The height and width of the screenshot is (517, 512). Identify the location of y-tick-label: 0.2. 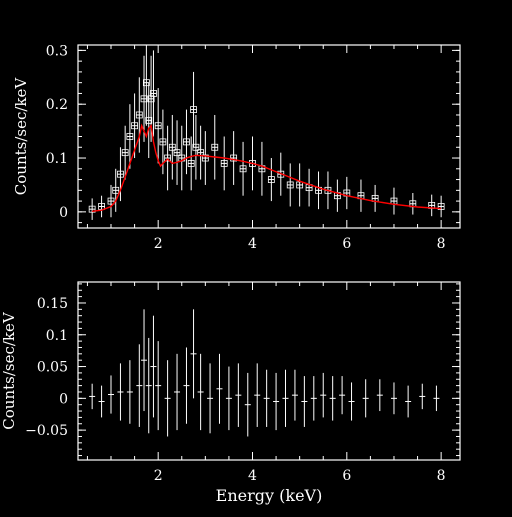
(57, 105).